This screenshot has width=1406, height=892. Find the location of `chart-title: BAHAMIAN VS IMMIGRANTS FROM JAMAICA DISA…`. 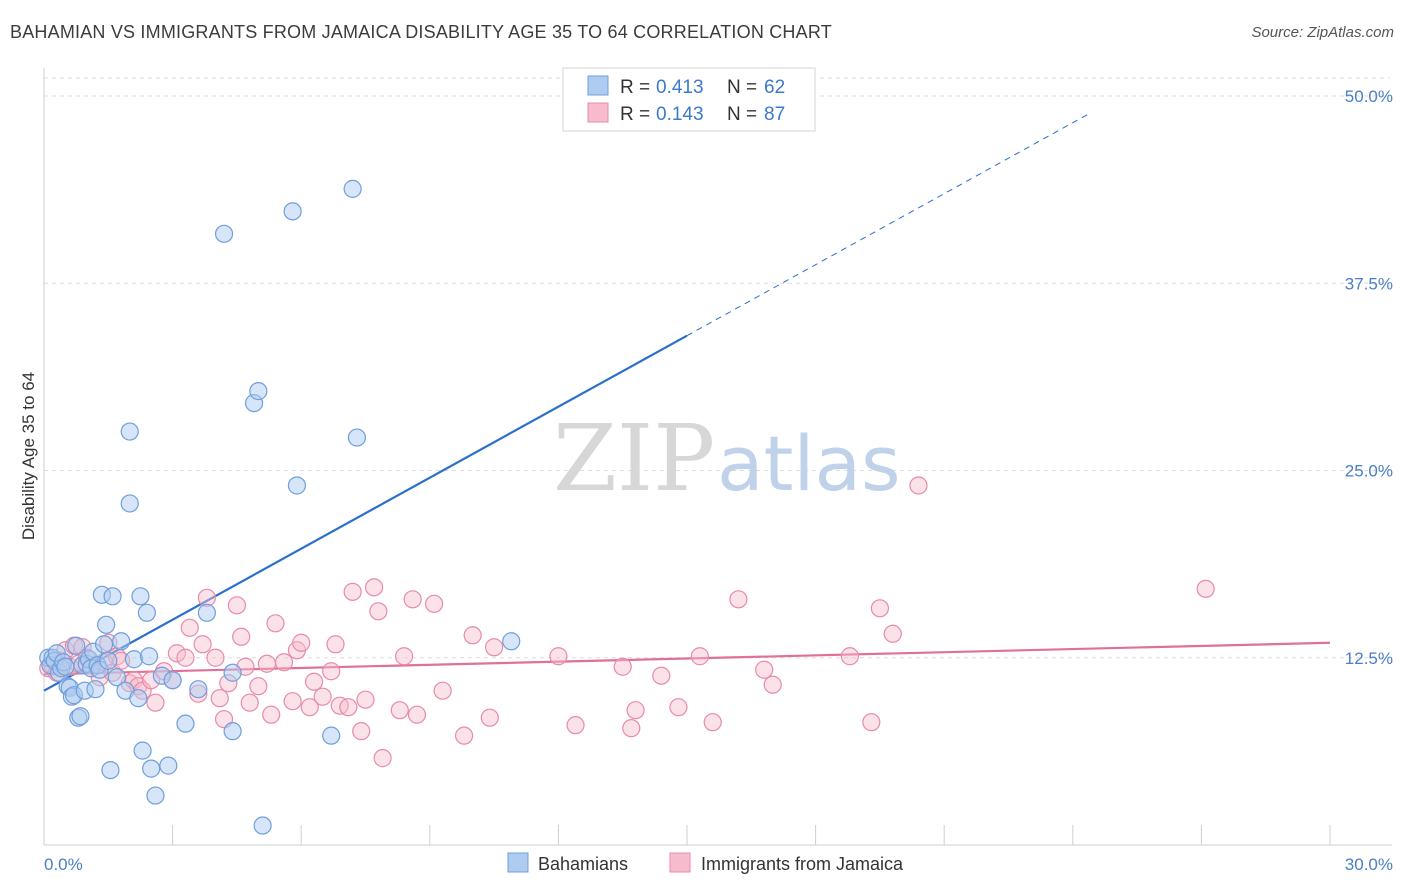

chart-title: BAHAMIAN VS IMMIGRANTS FROM JAMAICA DISA… is located at coordinates (421, 32).